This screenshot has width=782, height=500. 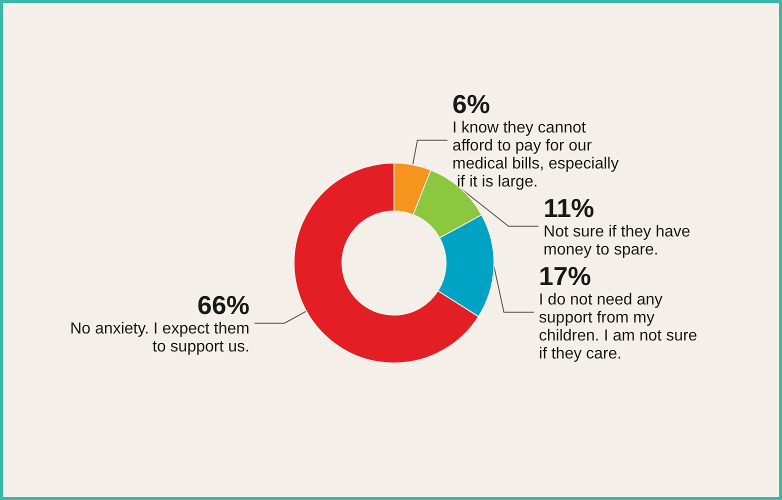 I want to click on slice-label: No anxiety. I expect them to support us., so click(x=160, y=338).